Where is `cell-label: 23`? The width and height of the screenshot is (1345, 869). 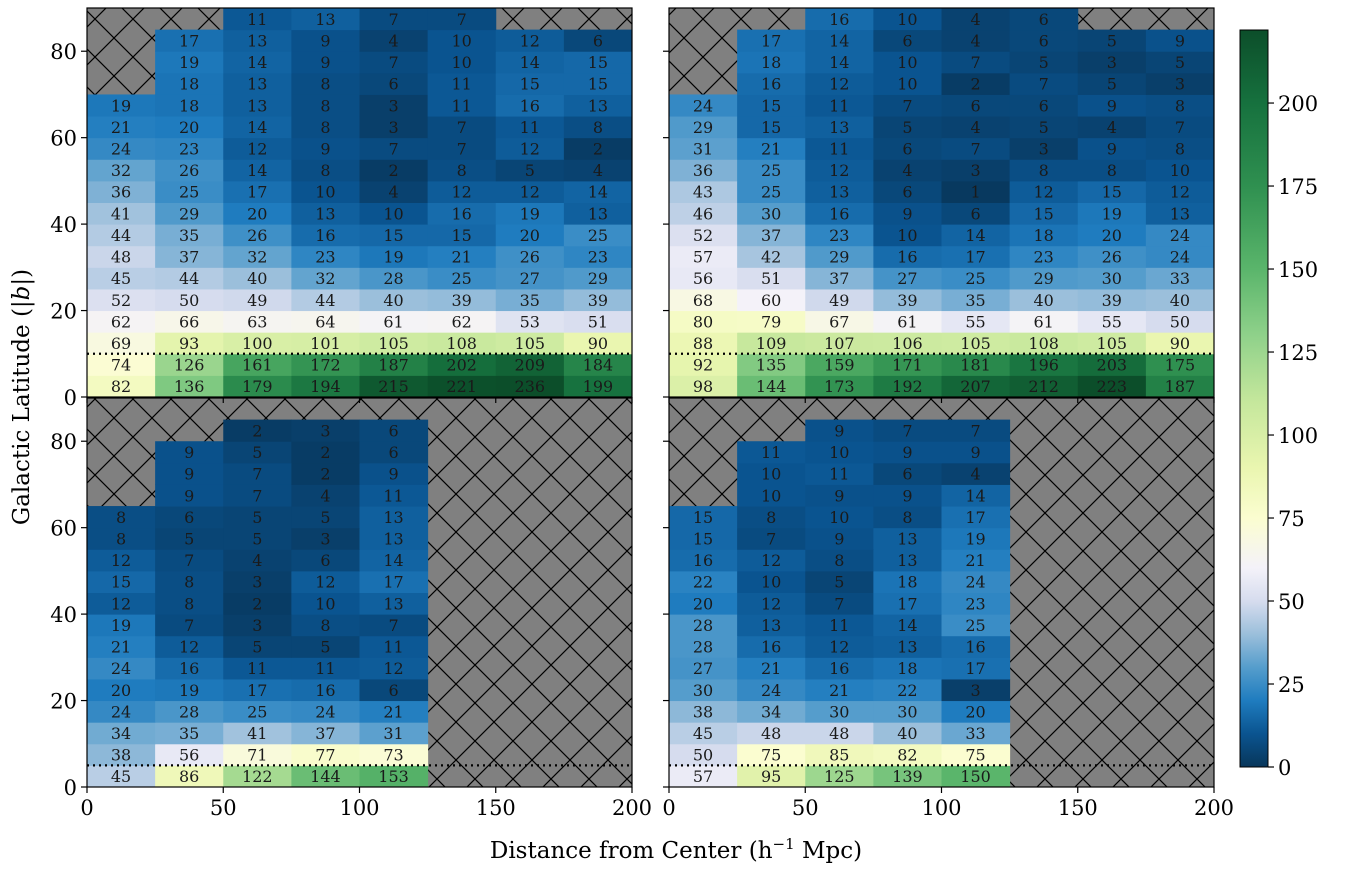
cell-label: 23 is located at coordinates (598, 257).